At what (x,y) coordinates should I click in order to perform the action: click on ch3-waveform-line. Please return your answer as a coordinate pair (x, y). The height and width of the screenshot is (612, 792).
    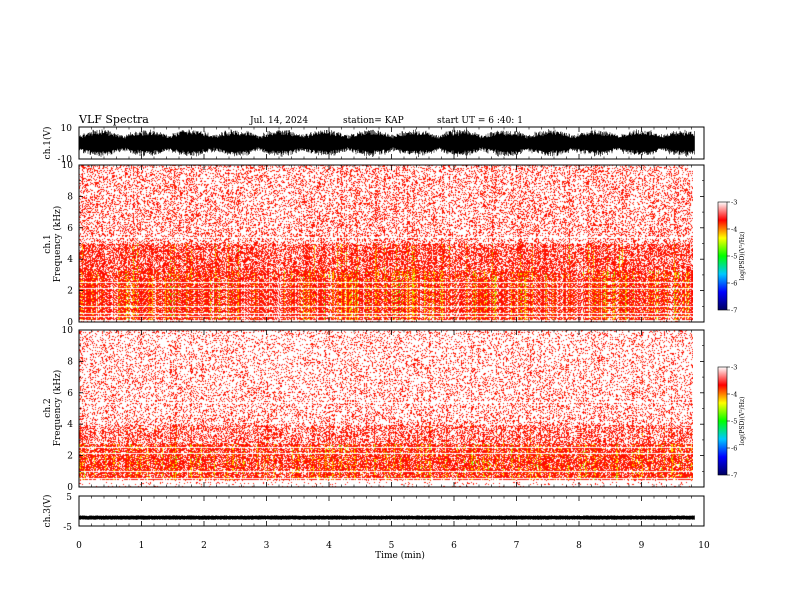
    Looking at the image, I should click on (387, 517).